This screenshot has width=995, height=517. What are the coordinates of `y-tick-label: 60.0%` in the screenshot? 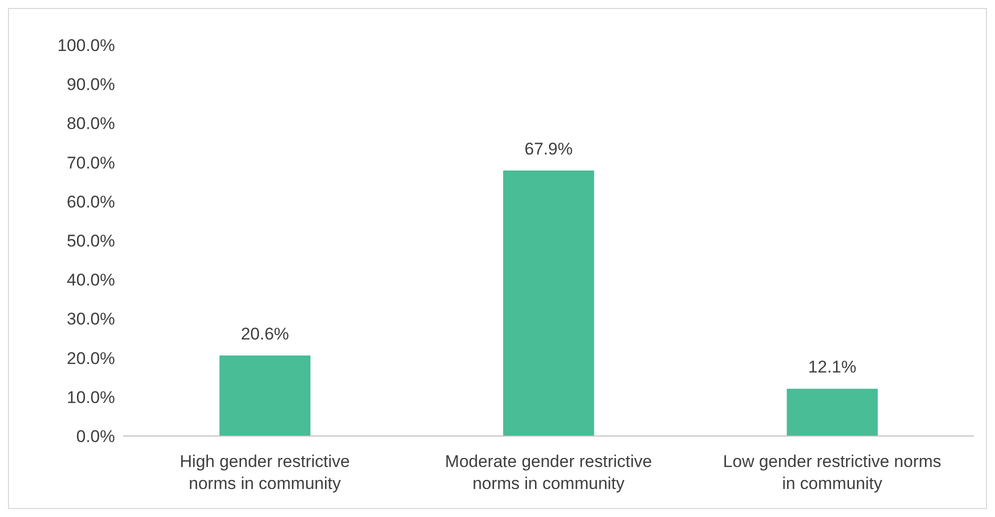 It's located at (90, 202).